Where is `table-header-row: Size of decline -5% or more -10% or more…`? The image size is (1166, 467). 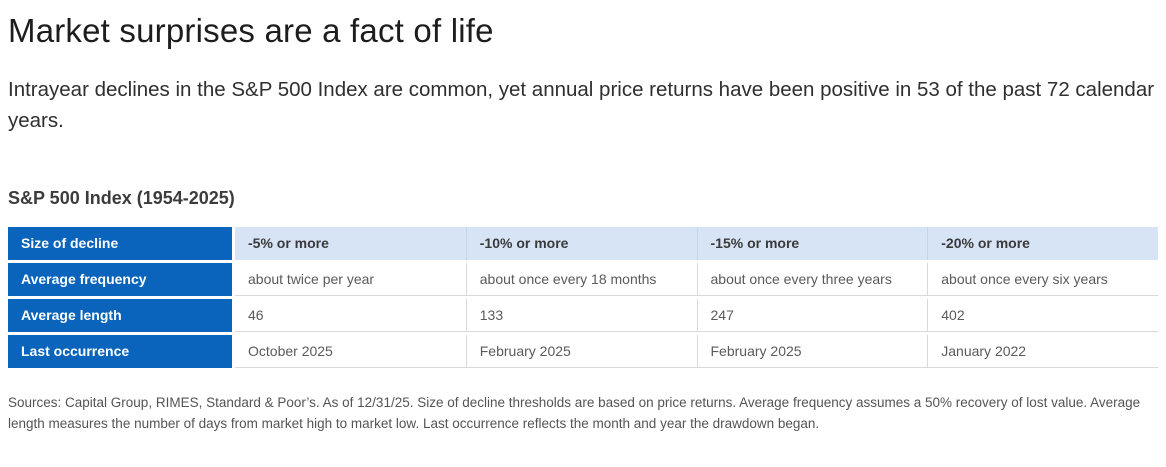
table-header-row: Size of decline -5% or more -10% or more… is located at coordinates (583, 243).